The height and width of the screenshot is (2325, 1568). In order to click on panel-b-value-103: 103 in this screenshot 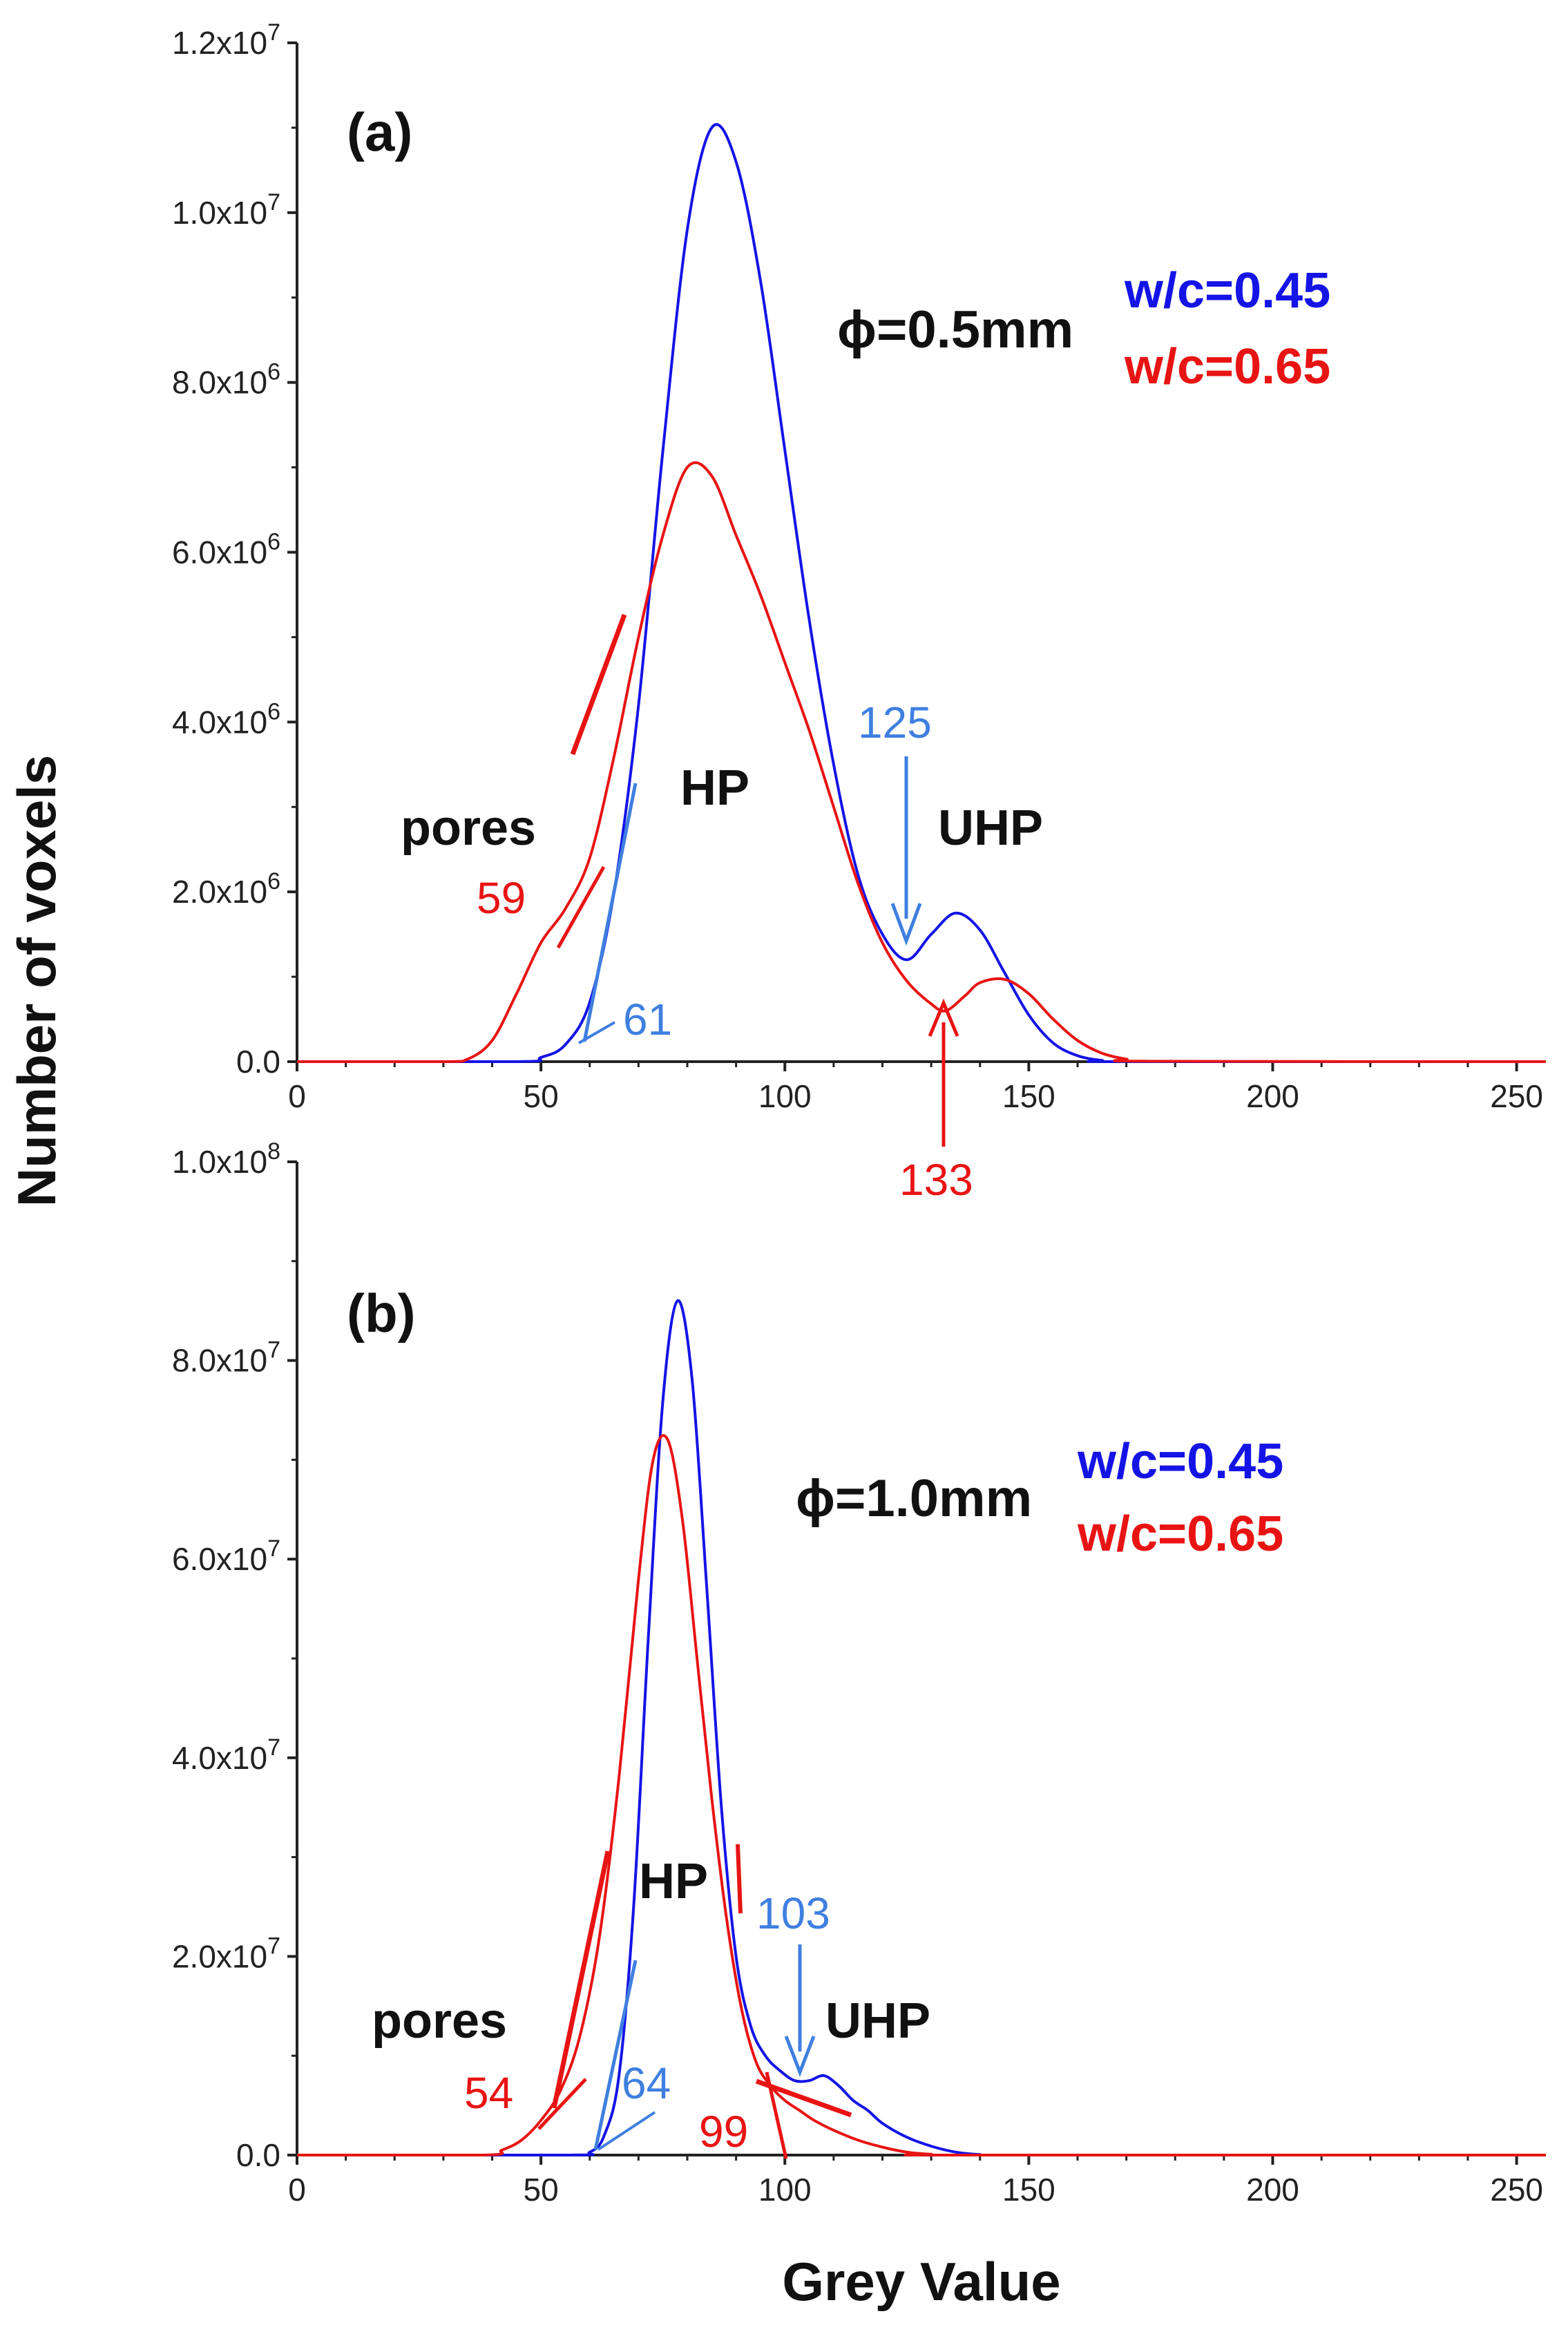, I will do `click(793, 1913)`.